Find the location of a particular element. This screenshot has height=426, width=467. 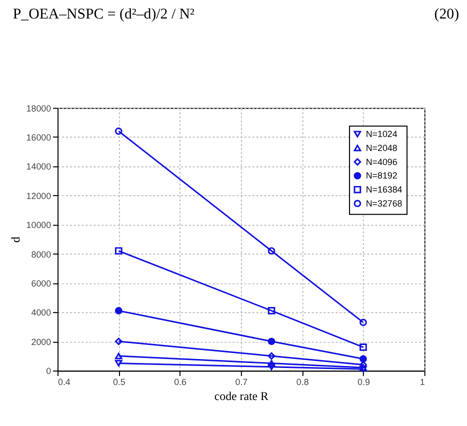

x-tick-label: 1 is located at coordinates (422, 381).